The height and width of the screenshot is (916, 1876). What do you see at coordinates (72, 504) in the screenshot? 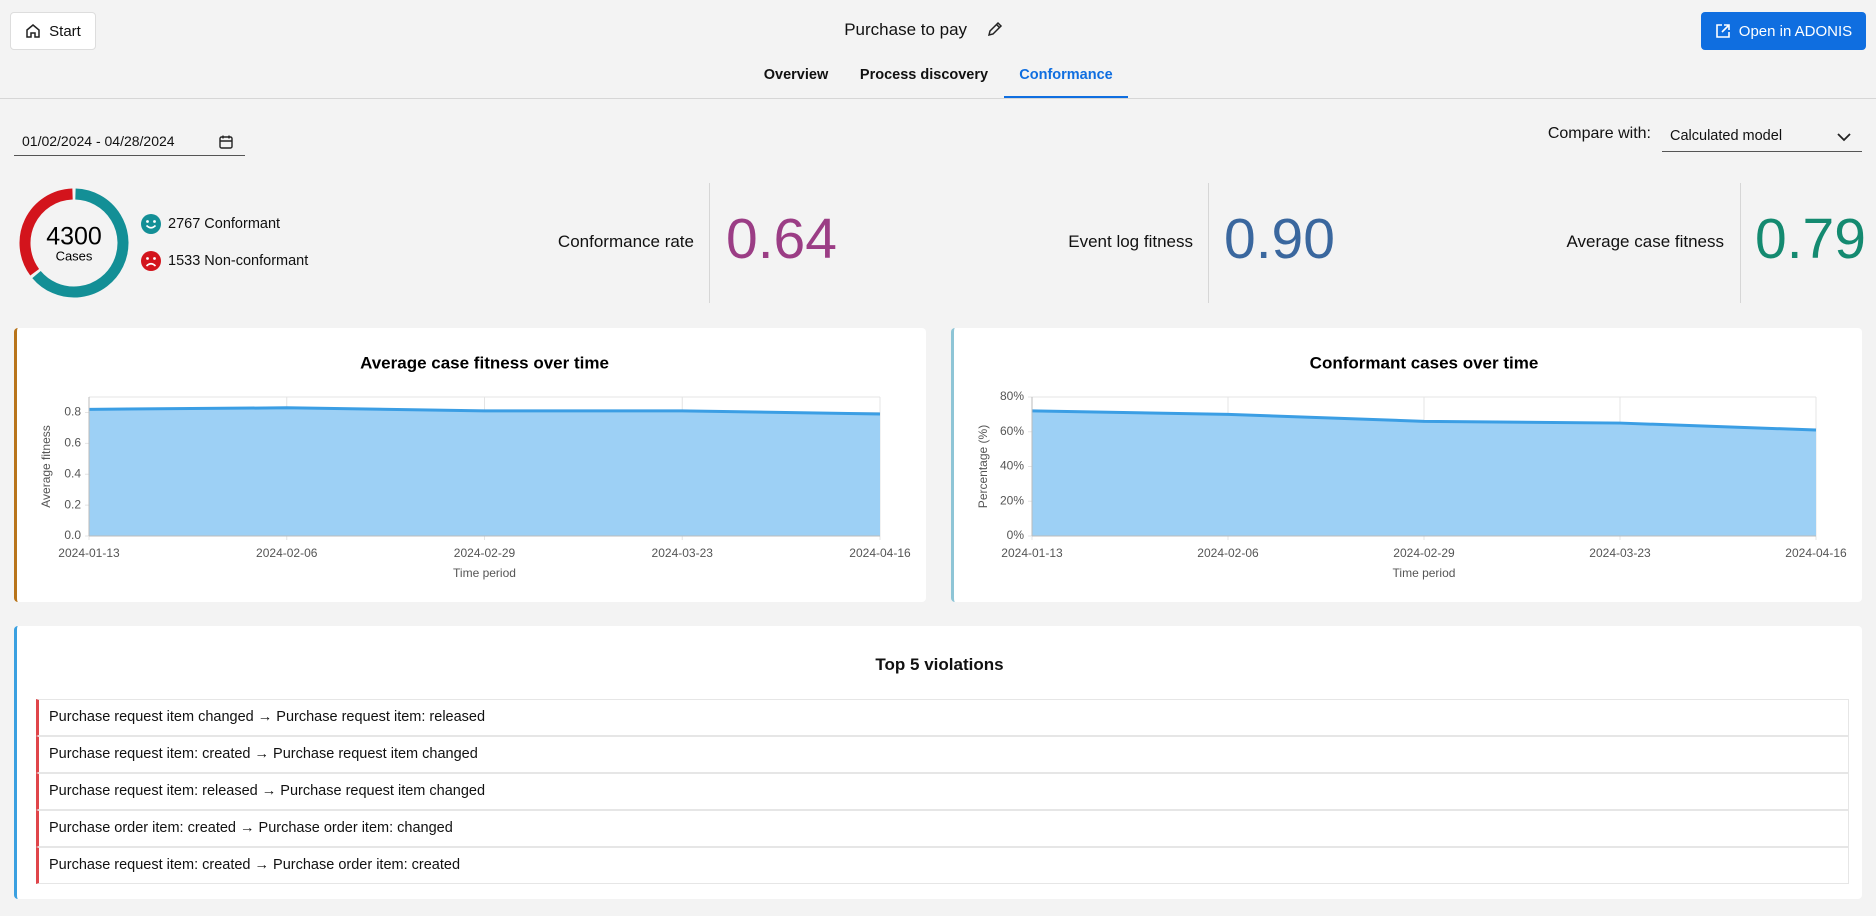
I see `y-tick-label: 0.2` at bounding box center [72, 504].